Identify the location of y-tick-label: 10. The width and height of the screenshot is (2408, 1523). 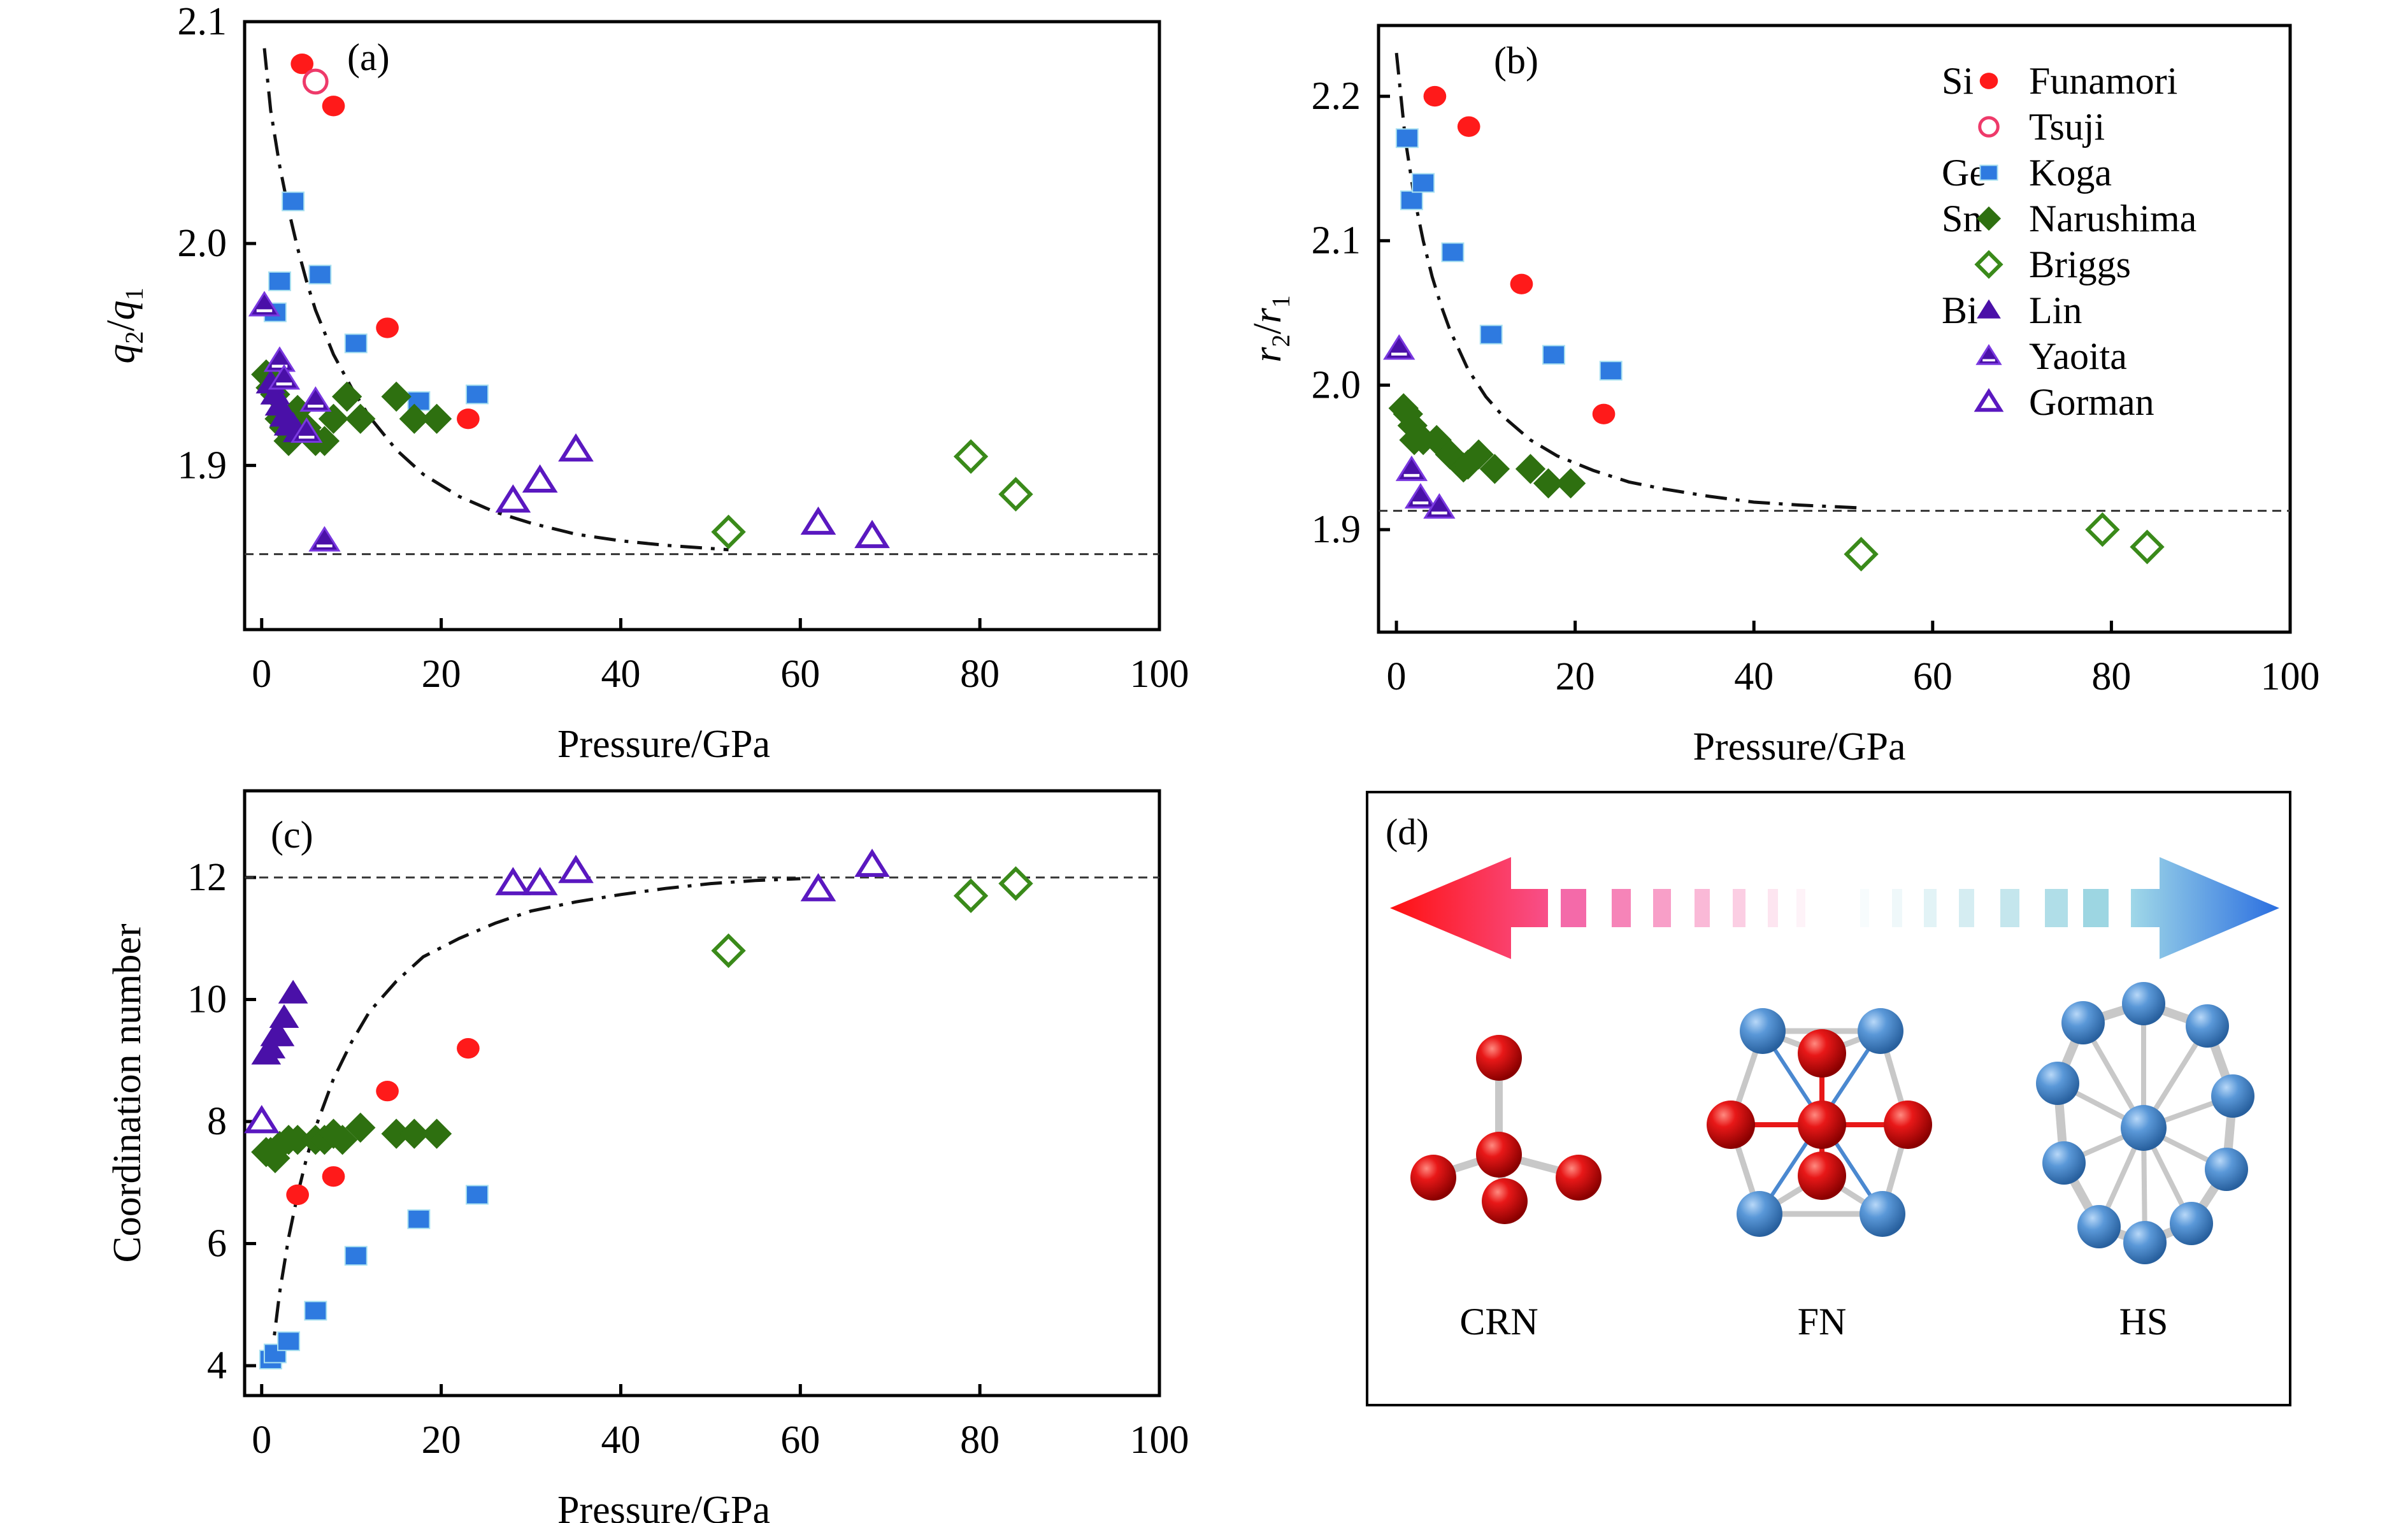
(207, 999).